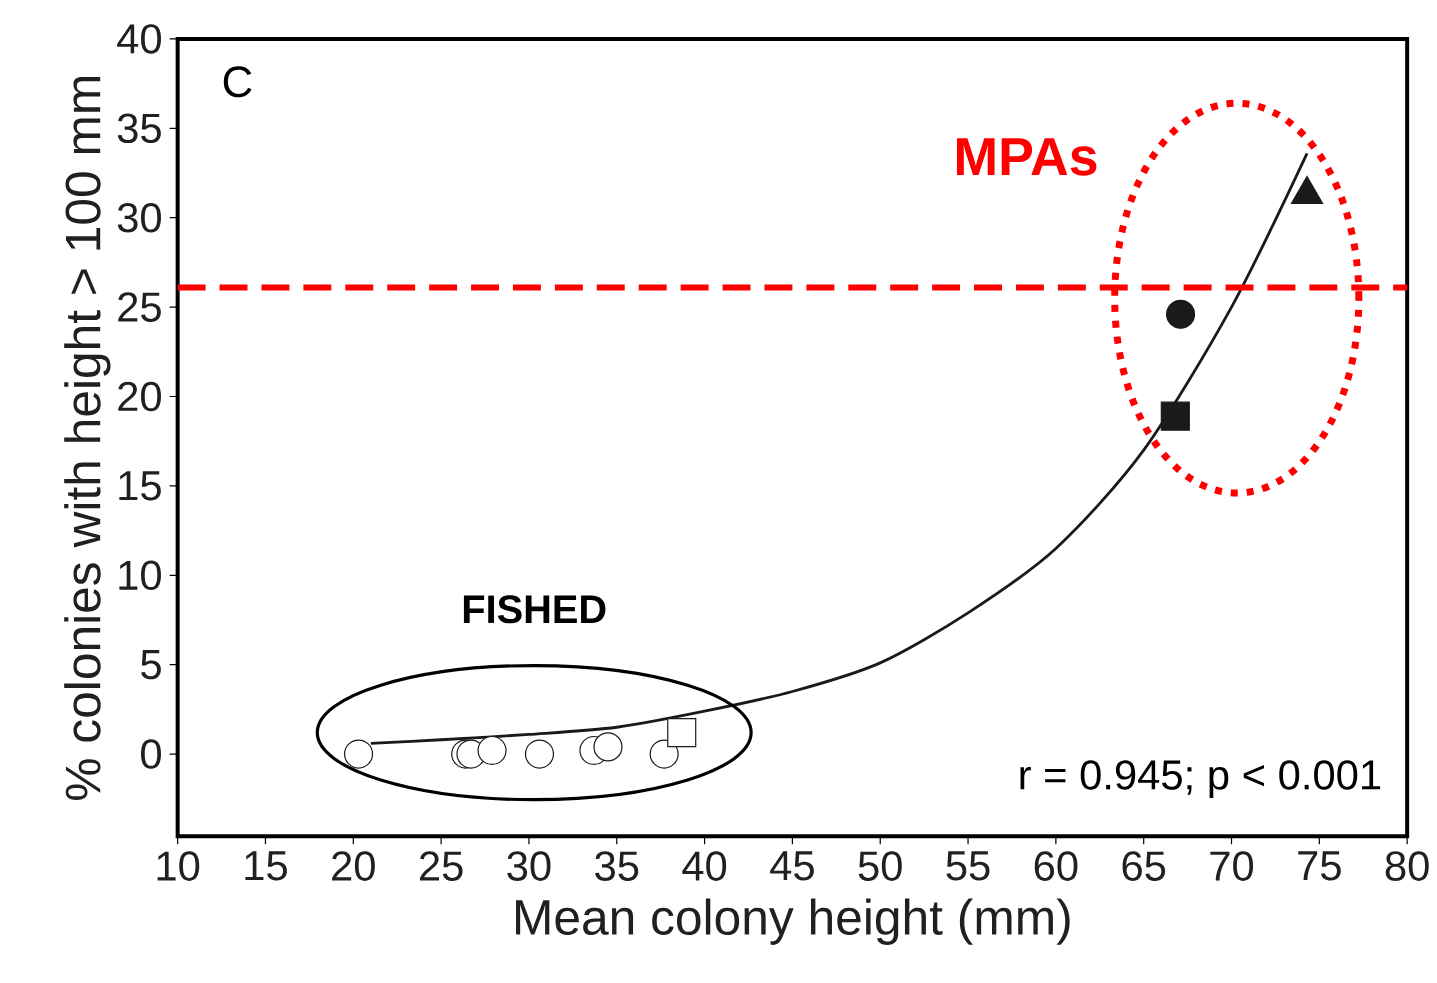 Image resolution: width=1437 pixels, height=983 pixels. Describe the element at coordinates (87, 438) in the screenshot. I see `y-axis-title: % colonies with height > 100 mm` at that location.